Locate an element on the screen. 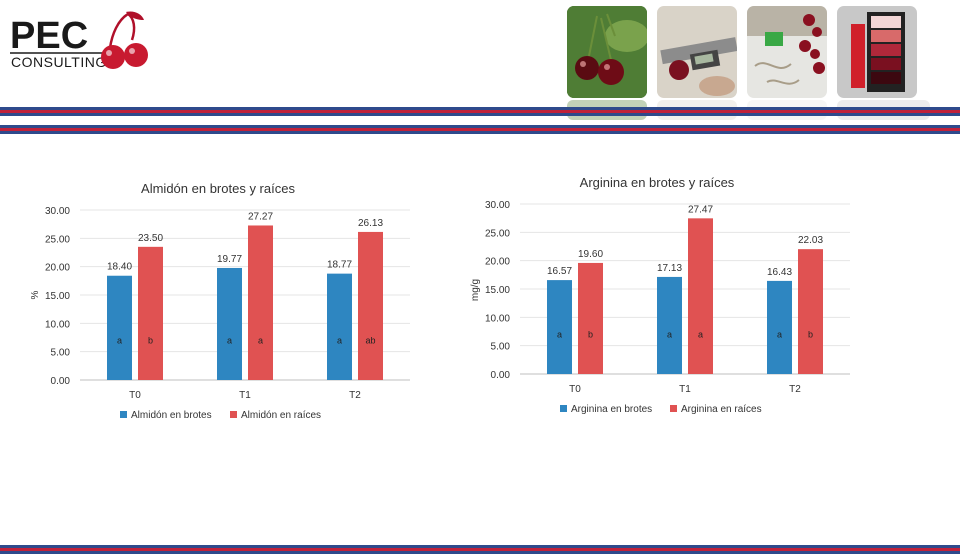  data-label: 18.40 is located at coordinates (119, 267).